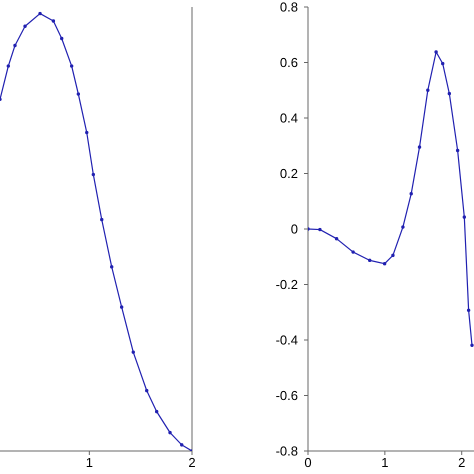 This screenshot has width=474, height=474. What do you see at coordinates (287, 396) in the screenshot?
I see `y-tick-label: -0.6` at bounding box center [287, 396].